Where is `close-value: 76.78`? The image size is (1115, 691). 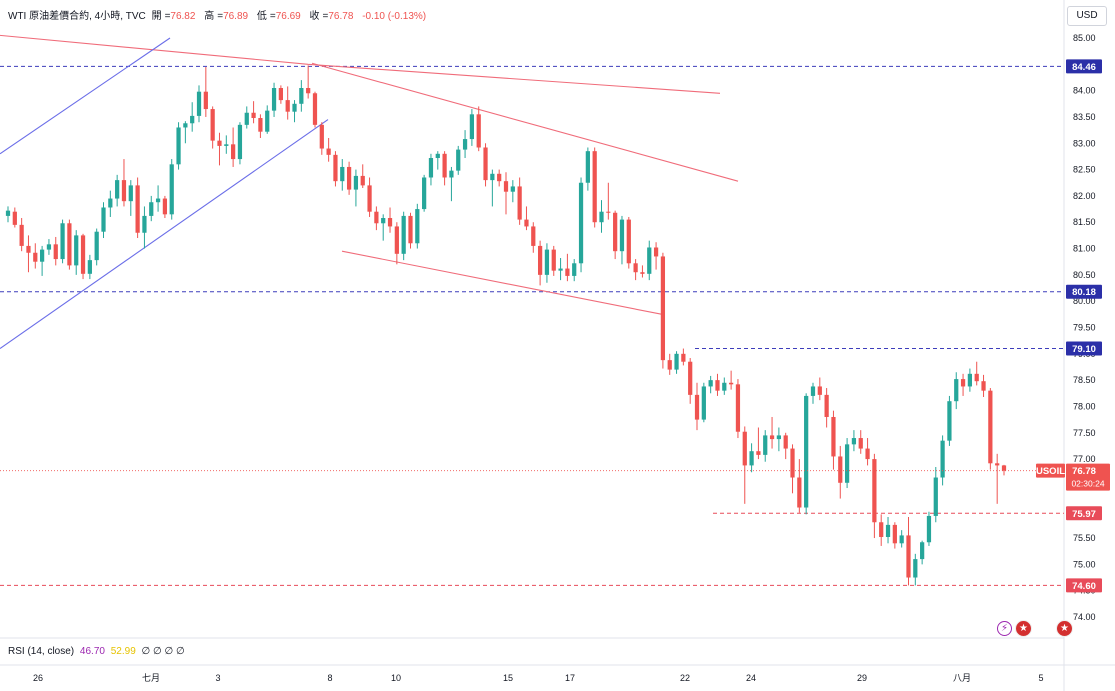
close-value: 76.78 is located at coordinates (341, 16).